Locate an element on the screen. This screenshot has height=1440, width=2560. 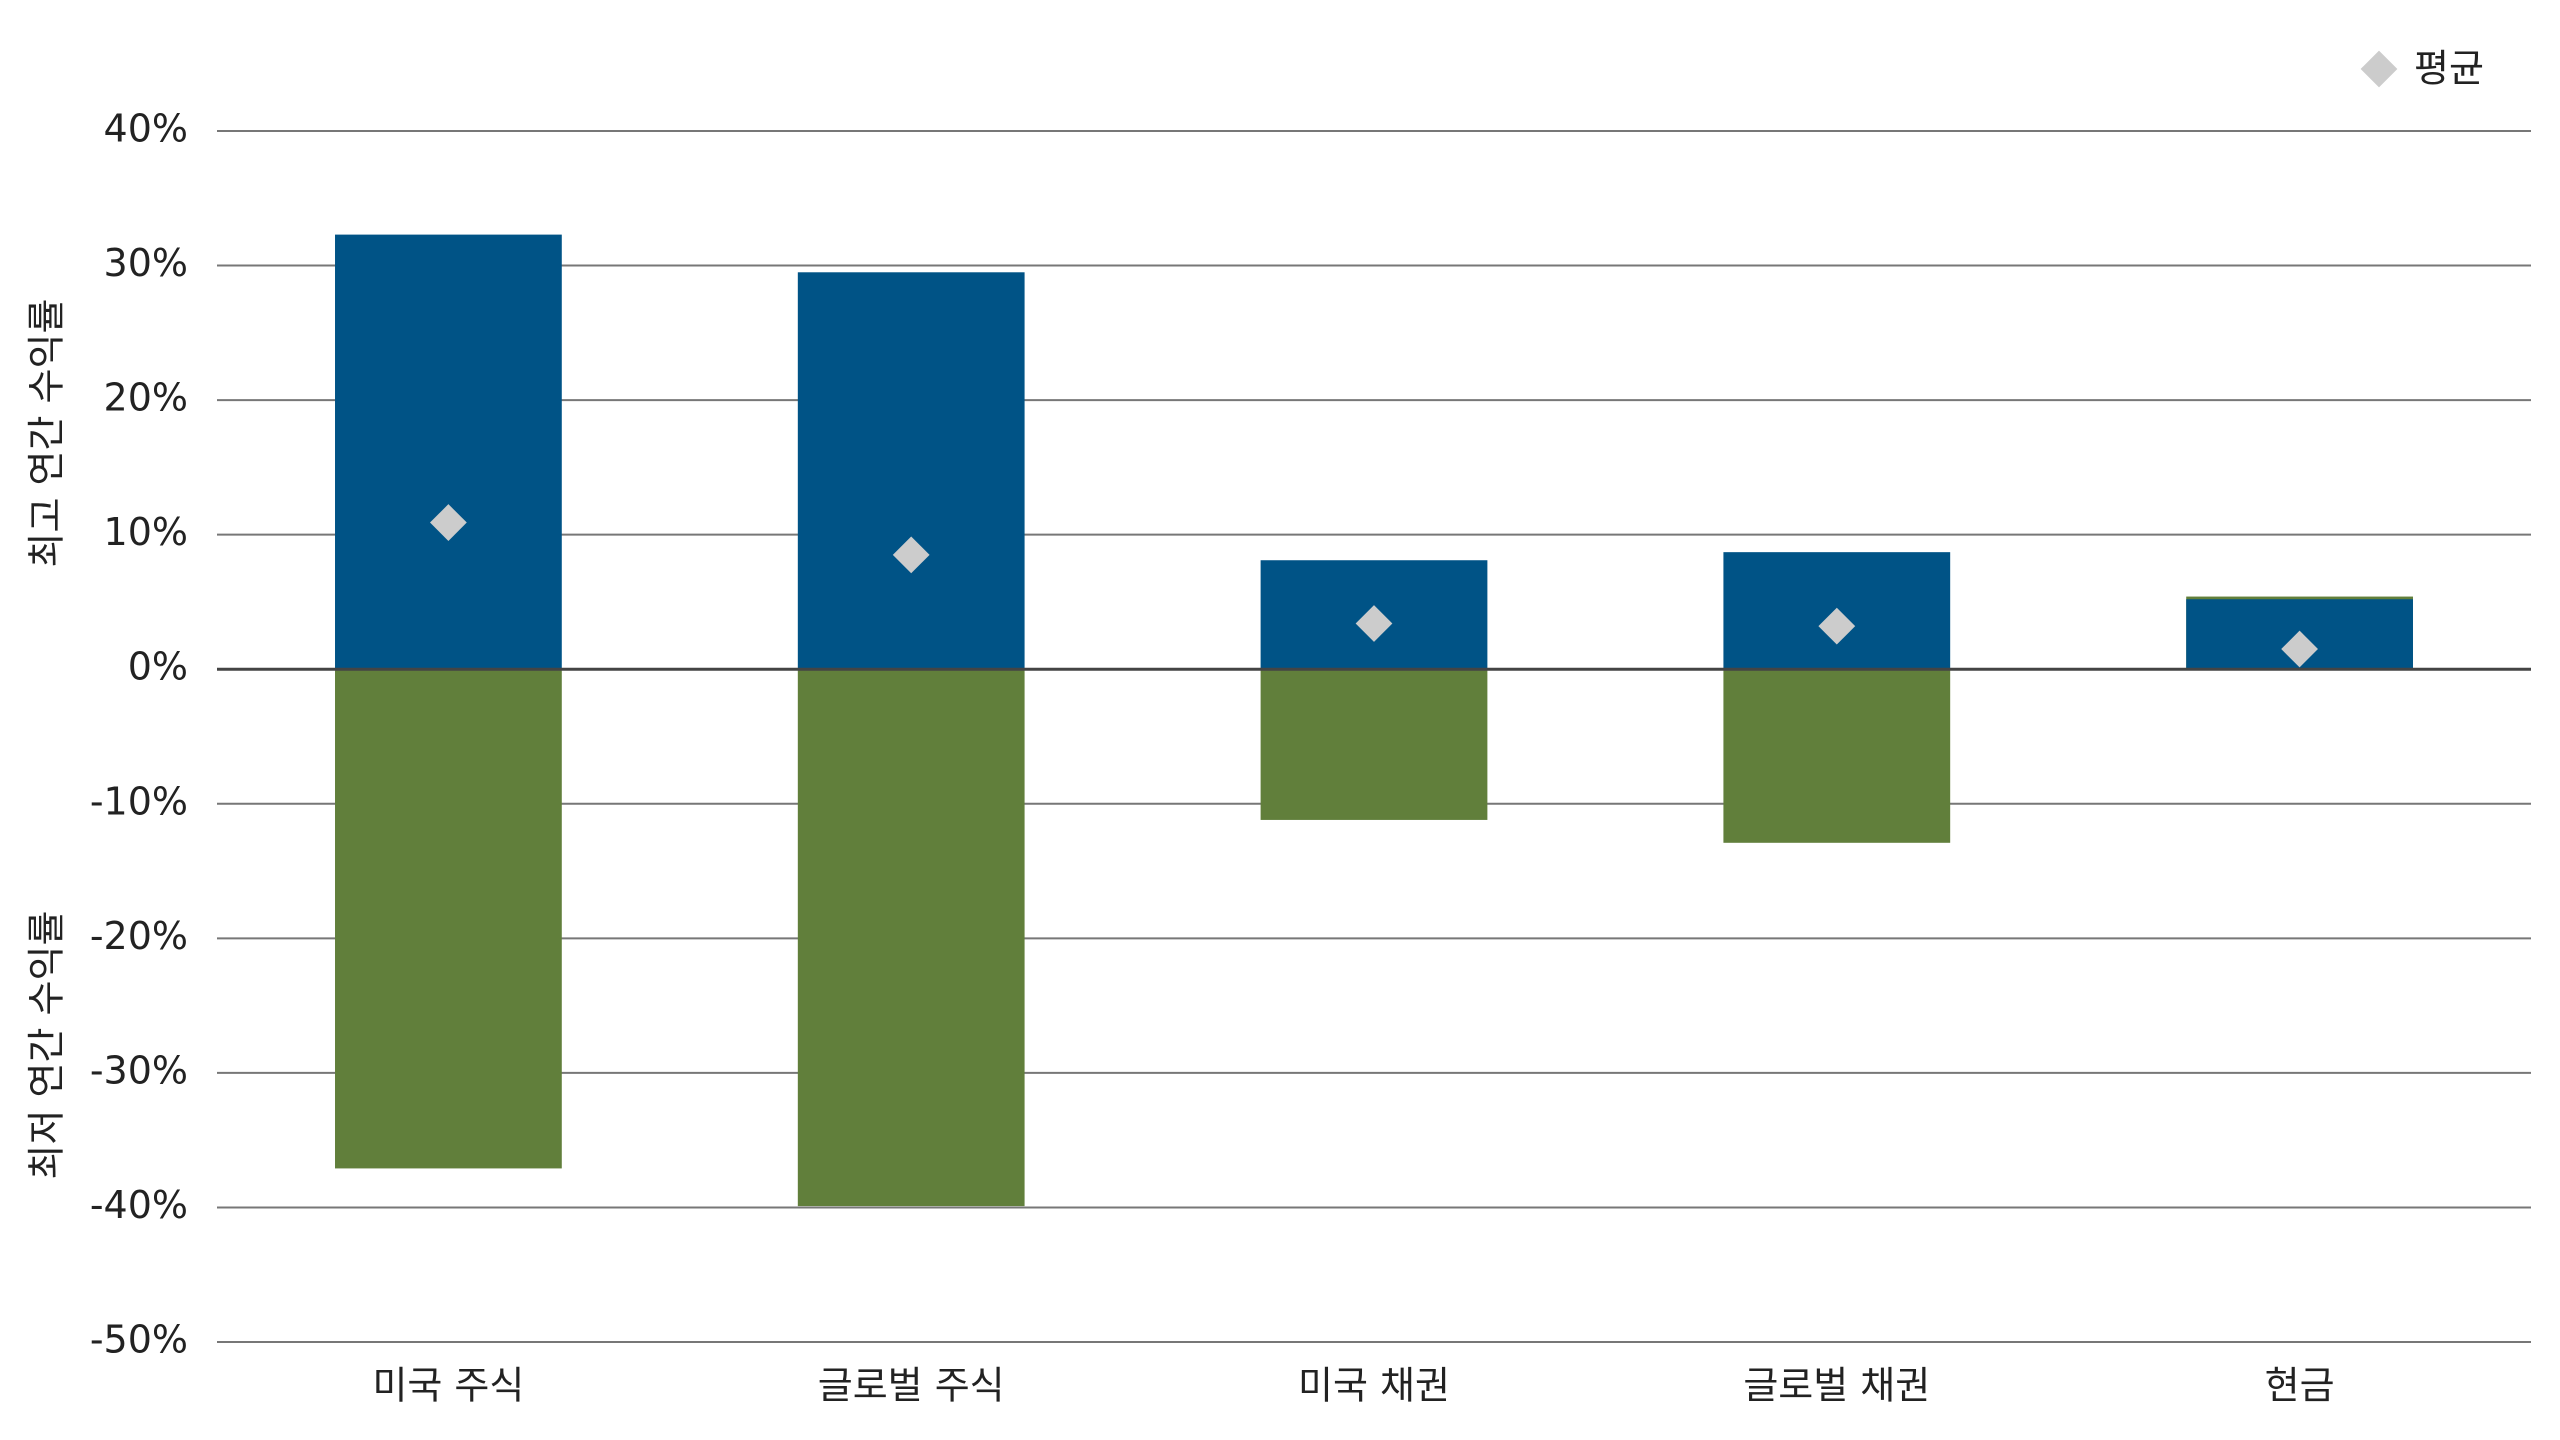
x-tick-label: 글로벌 주식 is located at coordinates (911, 1386).